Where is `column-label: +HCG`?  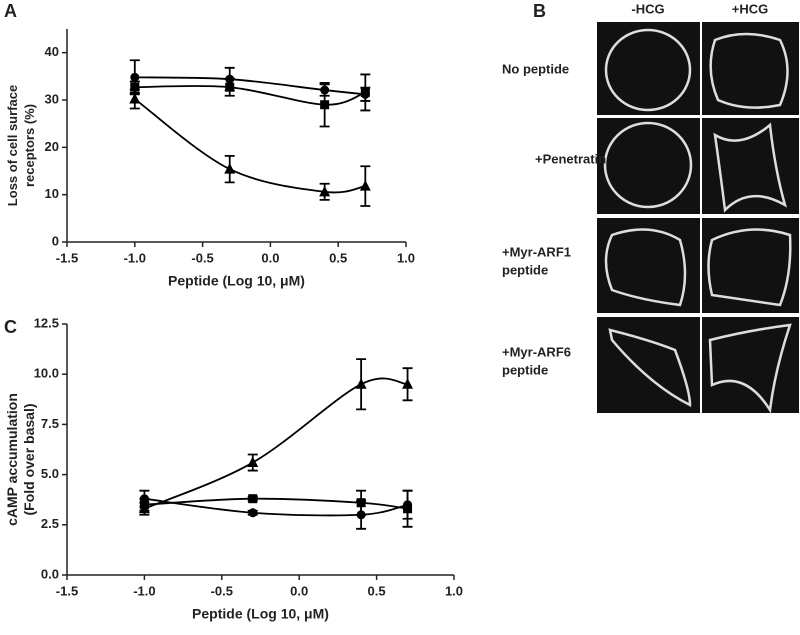
column-label: +HCG is located at coordinates (750, 8).